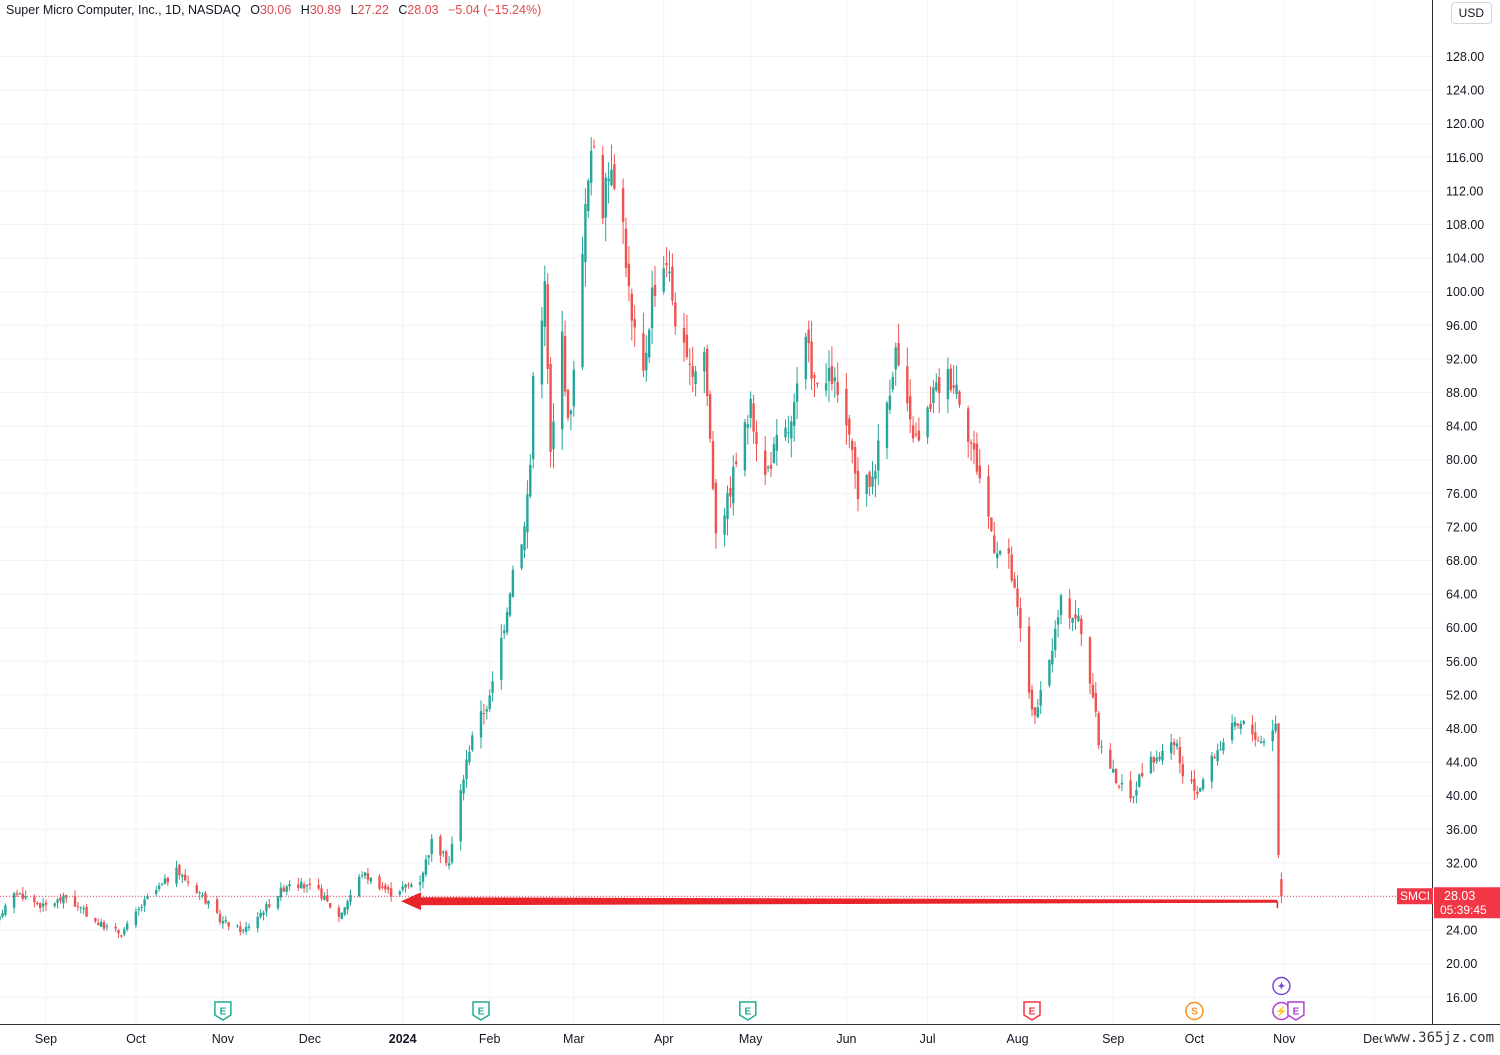 The image size is (1500, 1055). I want to click on event-marker-news: ✦, so click(1281, 986).